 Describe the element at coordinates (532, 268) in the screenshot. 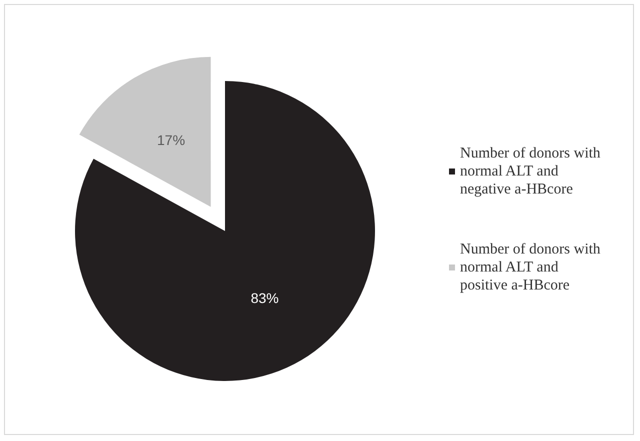

I see `legend-label: Number of donors with normal ALT and positive a-HBcore` at that location.